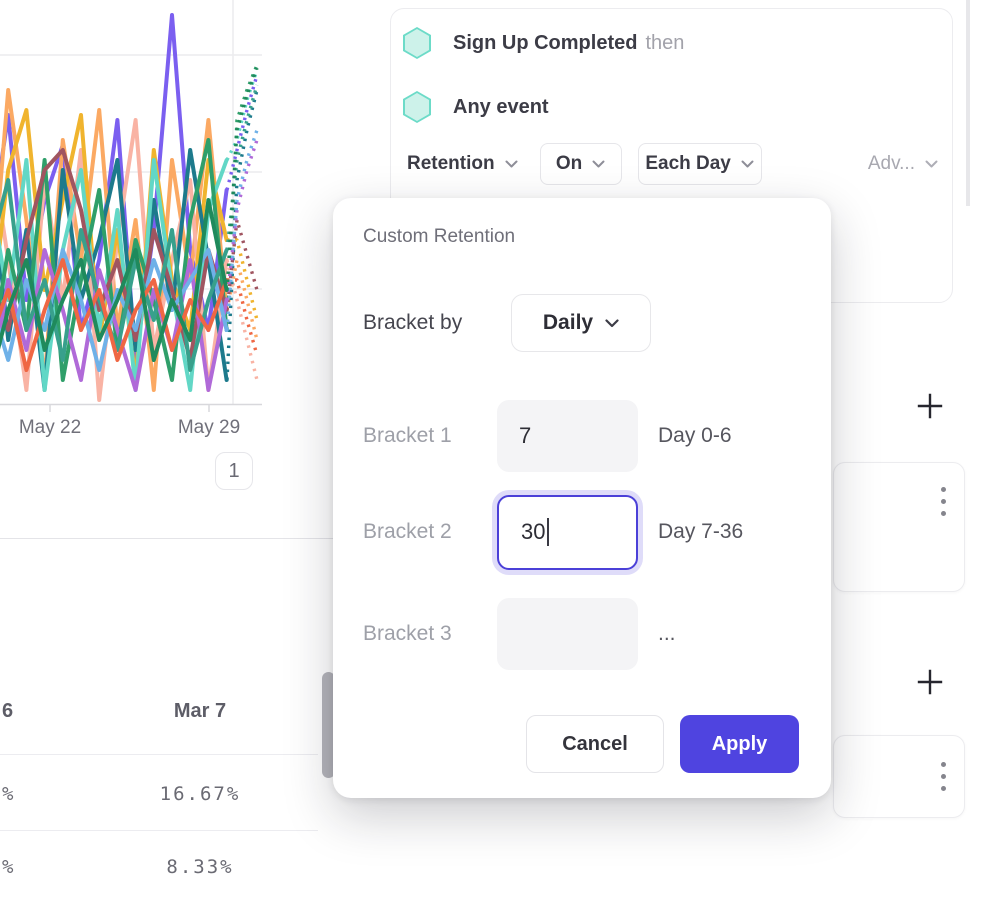  I want to click on dropdown-label: Each Day, so click(688, 163).